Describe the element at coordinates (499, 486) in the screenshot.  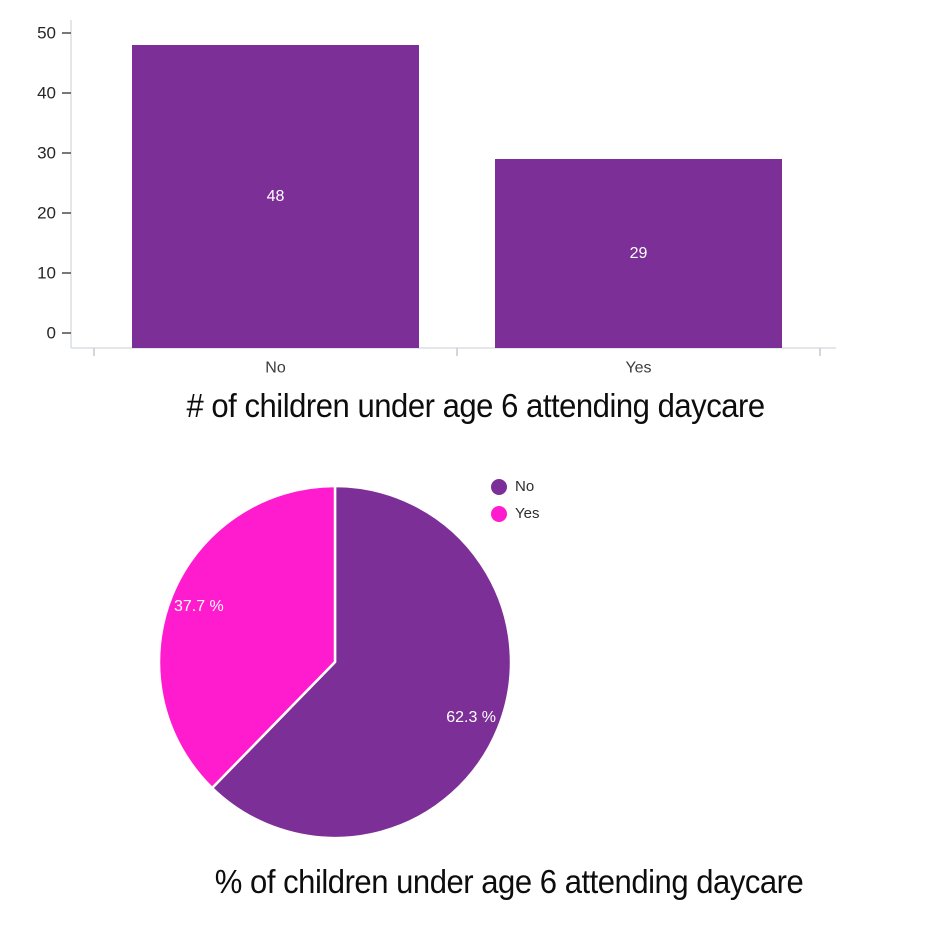
I see `legend-dot-no-icon` at that location.